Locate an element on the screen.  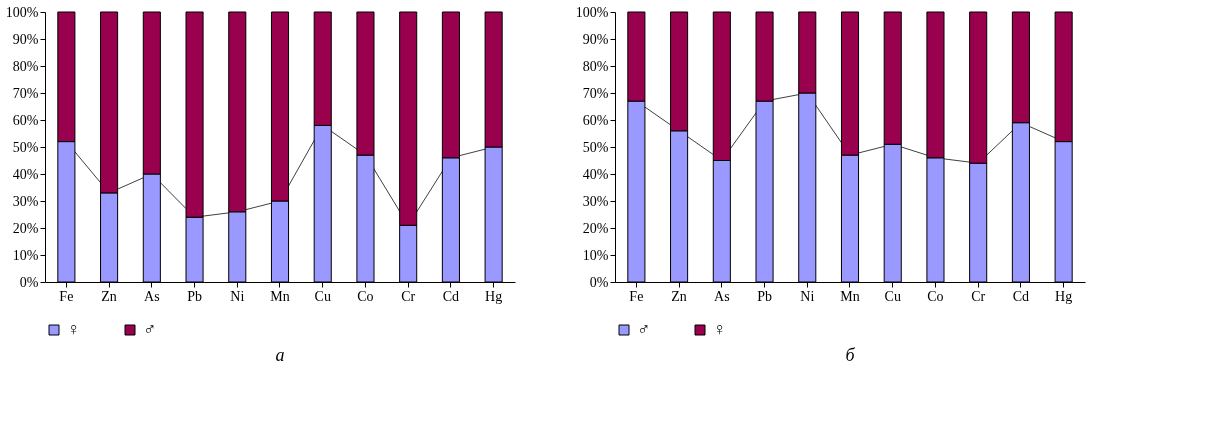
text: б is located at coordinates (850, 355).